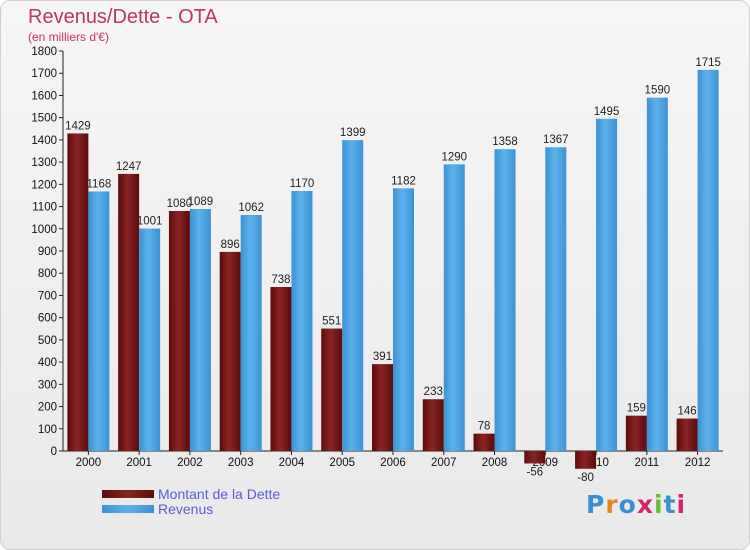 The width and height of the screenshot is (750, 550). I want to click on y-tick-label: 500, so click(47, 341).